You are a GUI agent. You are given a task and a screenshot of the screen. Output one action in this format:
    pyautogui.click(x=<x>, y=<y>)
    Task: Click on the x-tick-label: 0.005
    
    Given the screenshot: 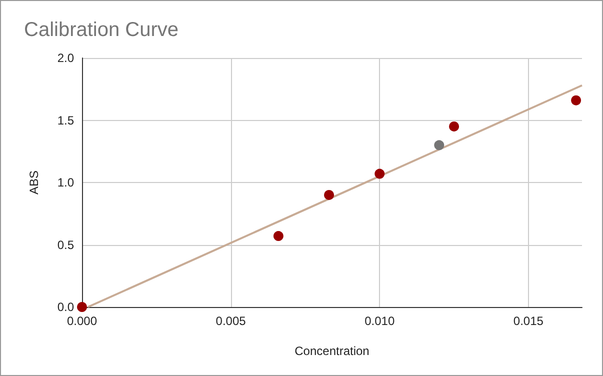 What is the action you would take?
    pyautogui.click(x=231, y=321)
    